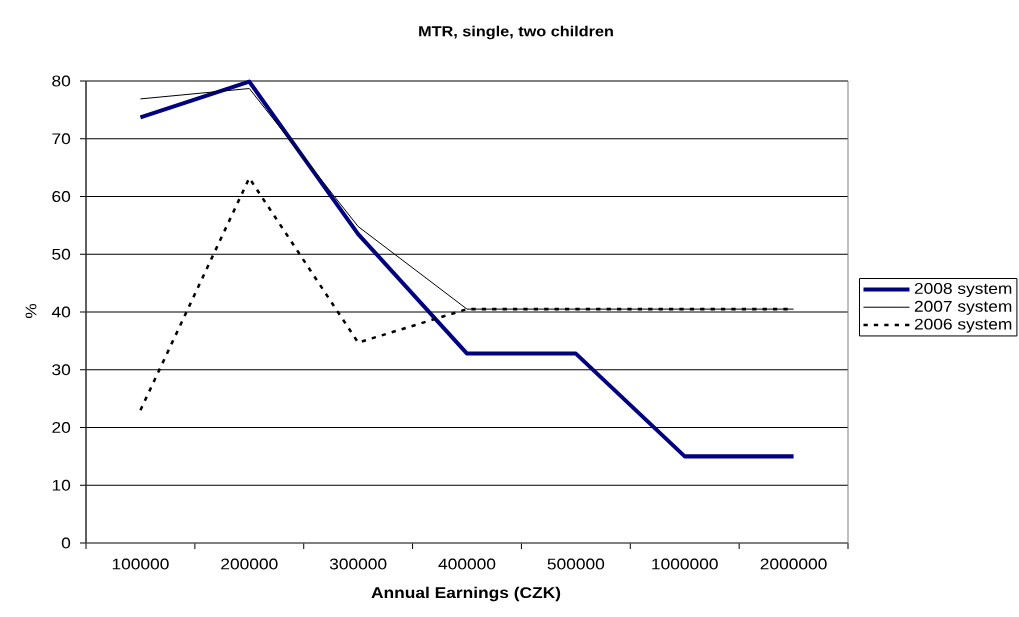 The height and width of the screenshot is (617, 1019). I want to click on chart-title: MTR, single, two children, so click(516, 32).